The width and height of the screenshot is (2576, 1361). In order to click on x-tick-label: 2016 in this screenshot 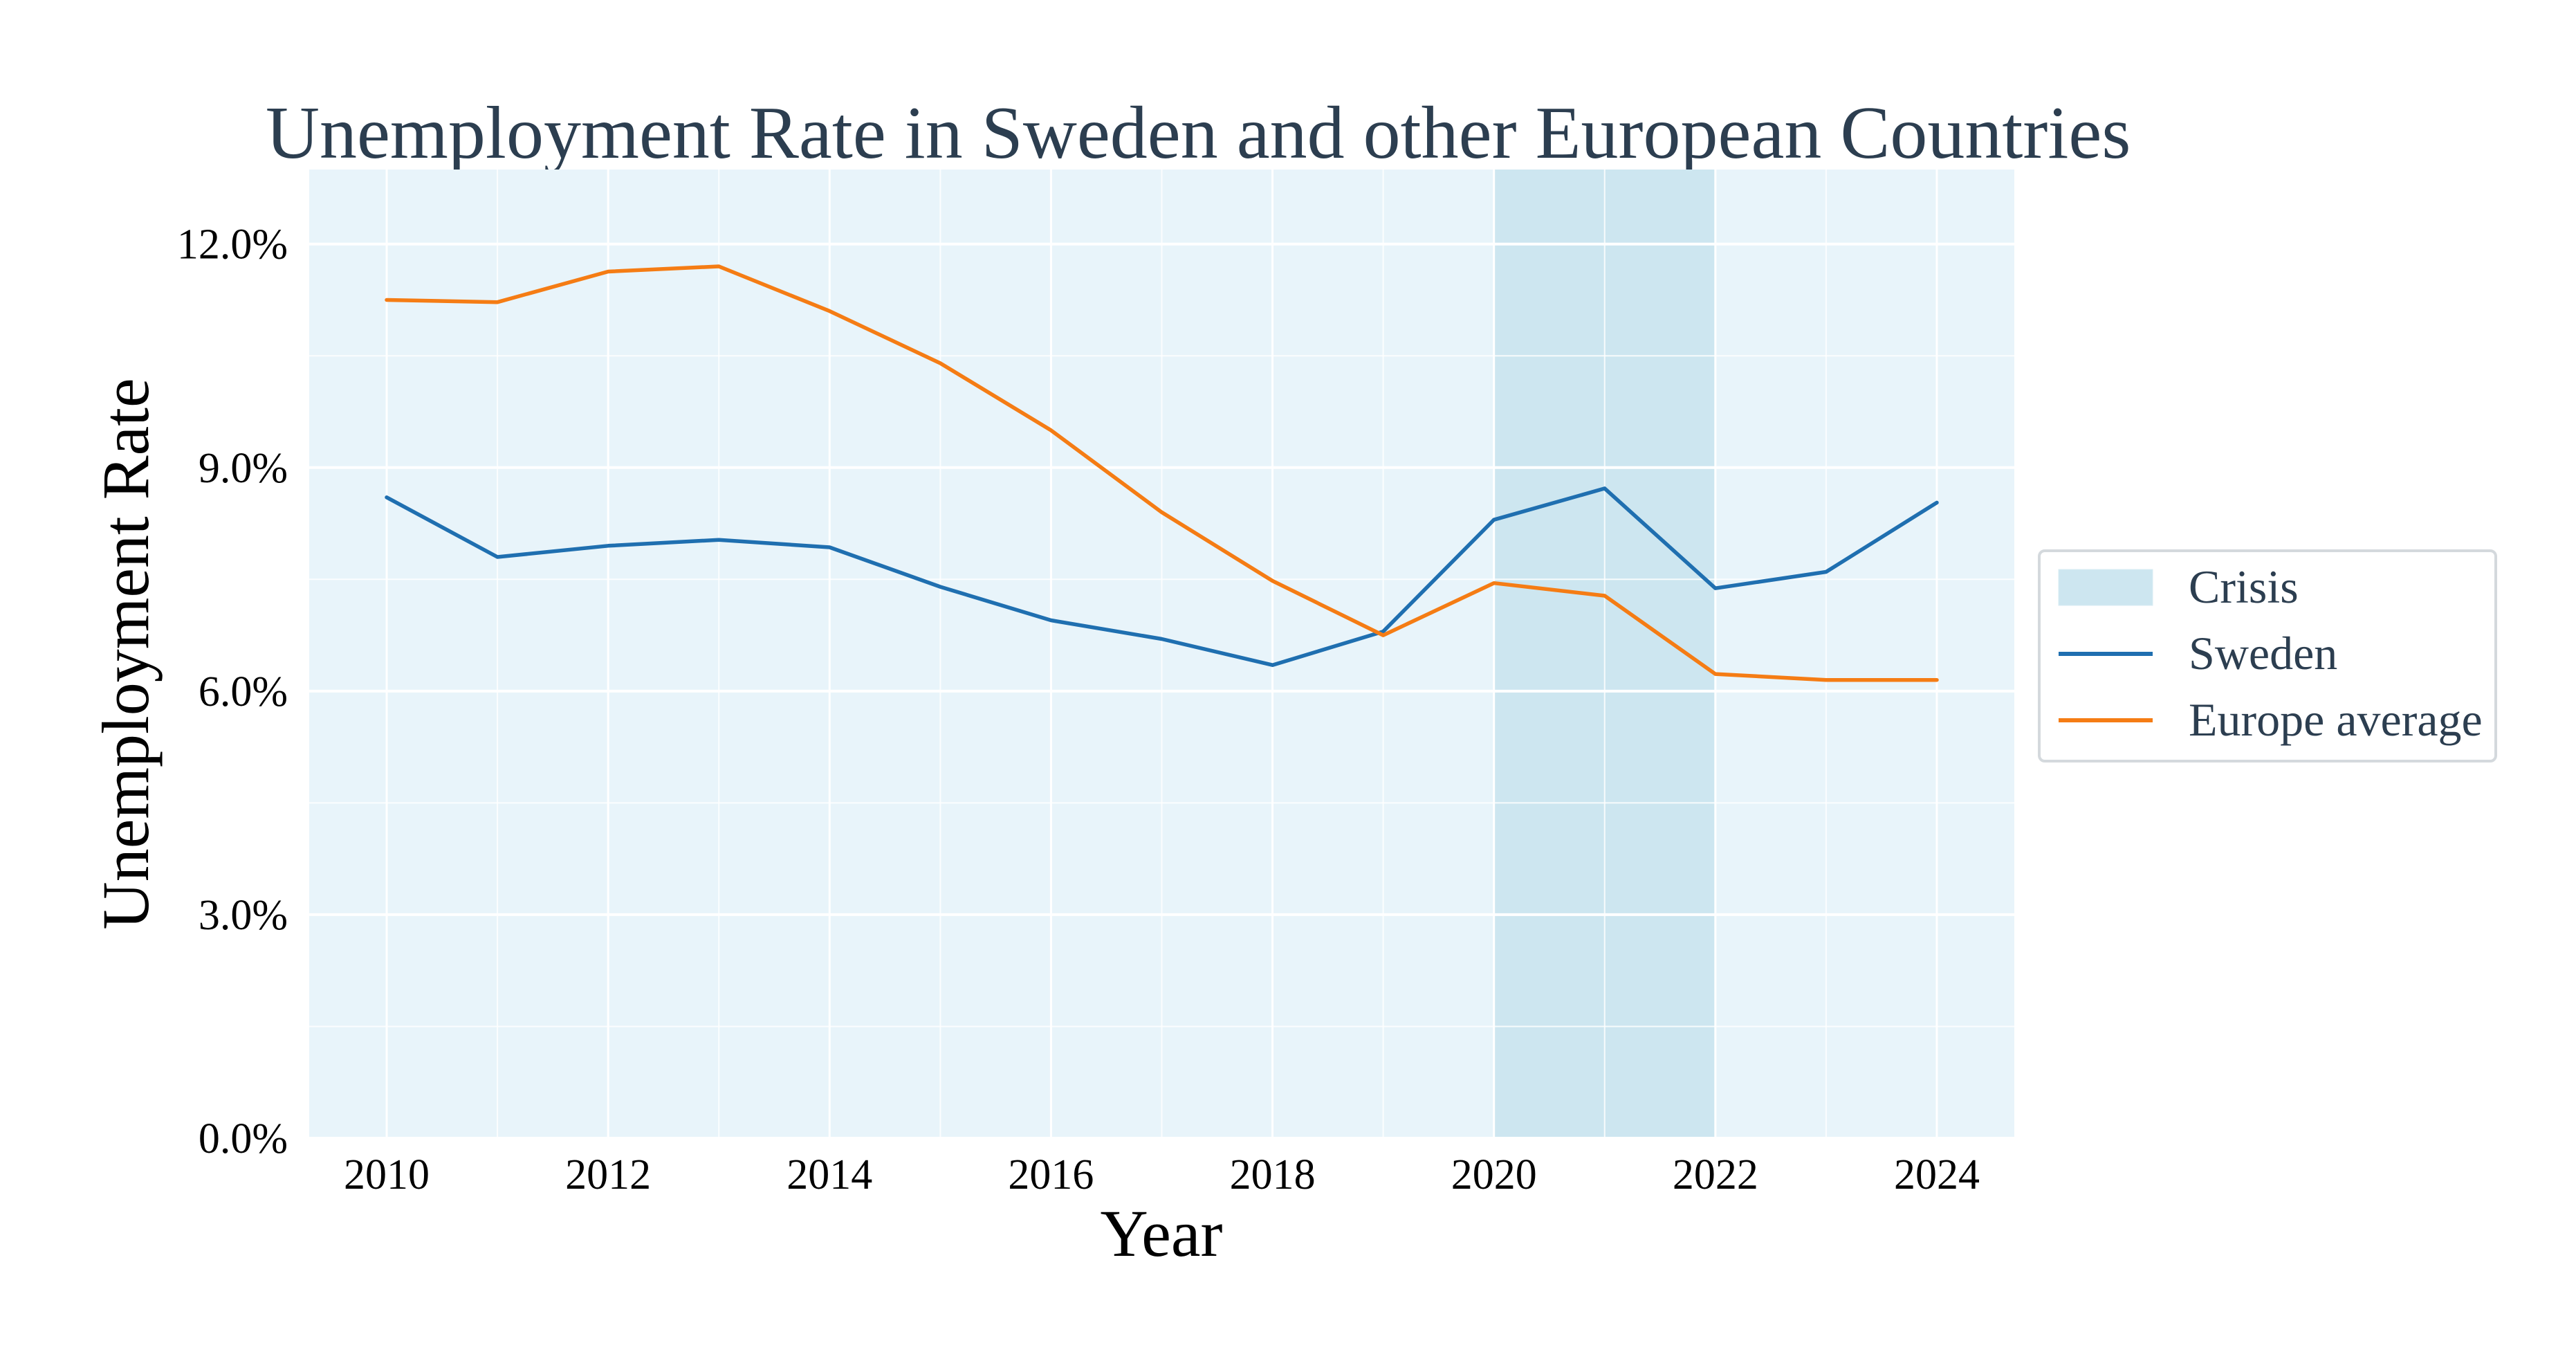, I will do `click(1051, 1174)`.